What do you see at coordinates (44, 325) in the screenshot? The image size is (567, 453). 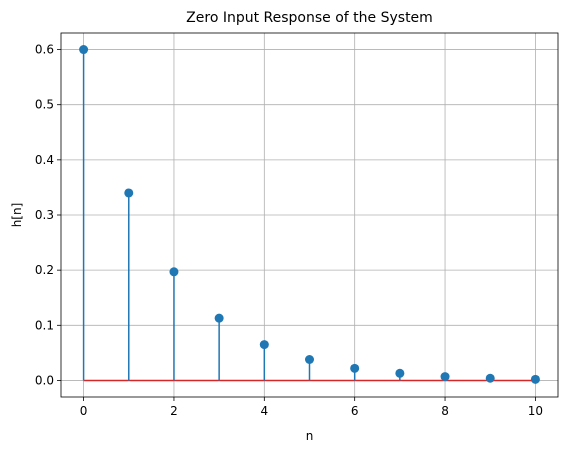 I see `y-tick-label: 0.1` at bounding box center [44, 325].